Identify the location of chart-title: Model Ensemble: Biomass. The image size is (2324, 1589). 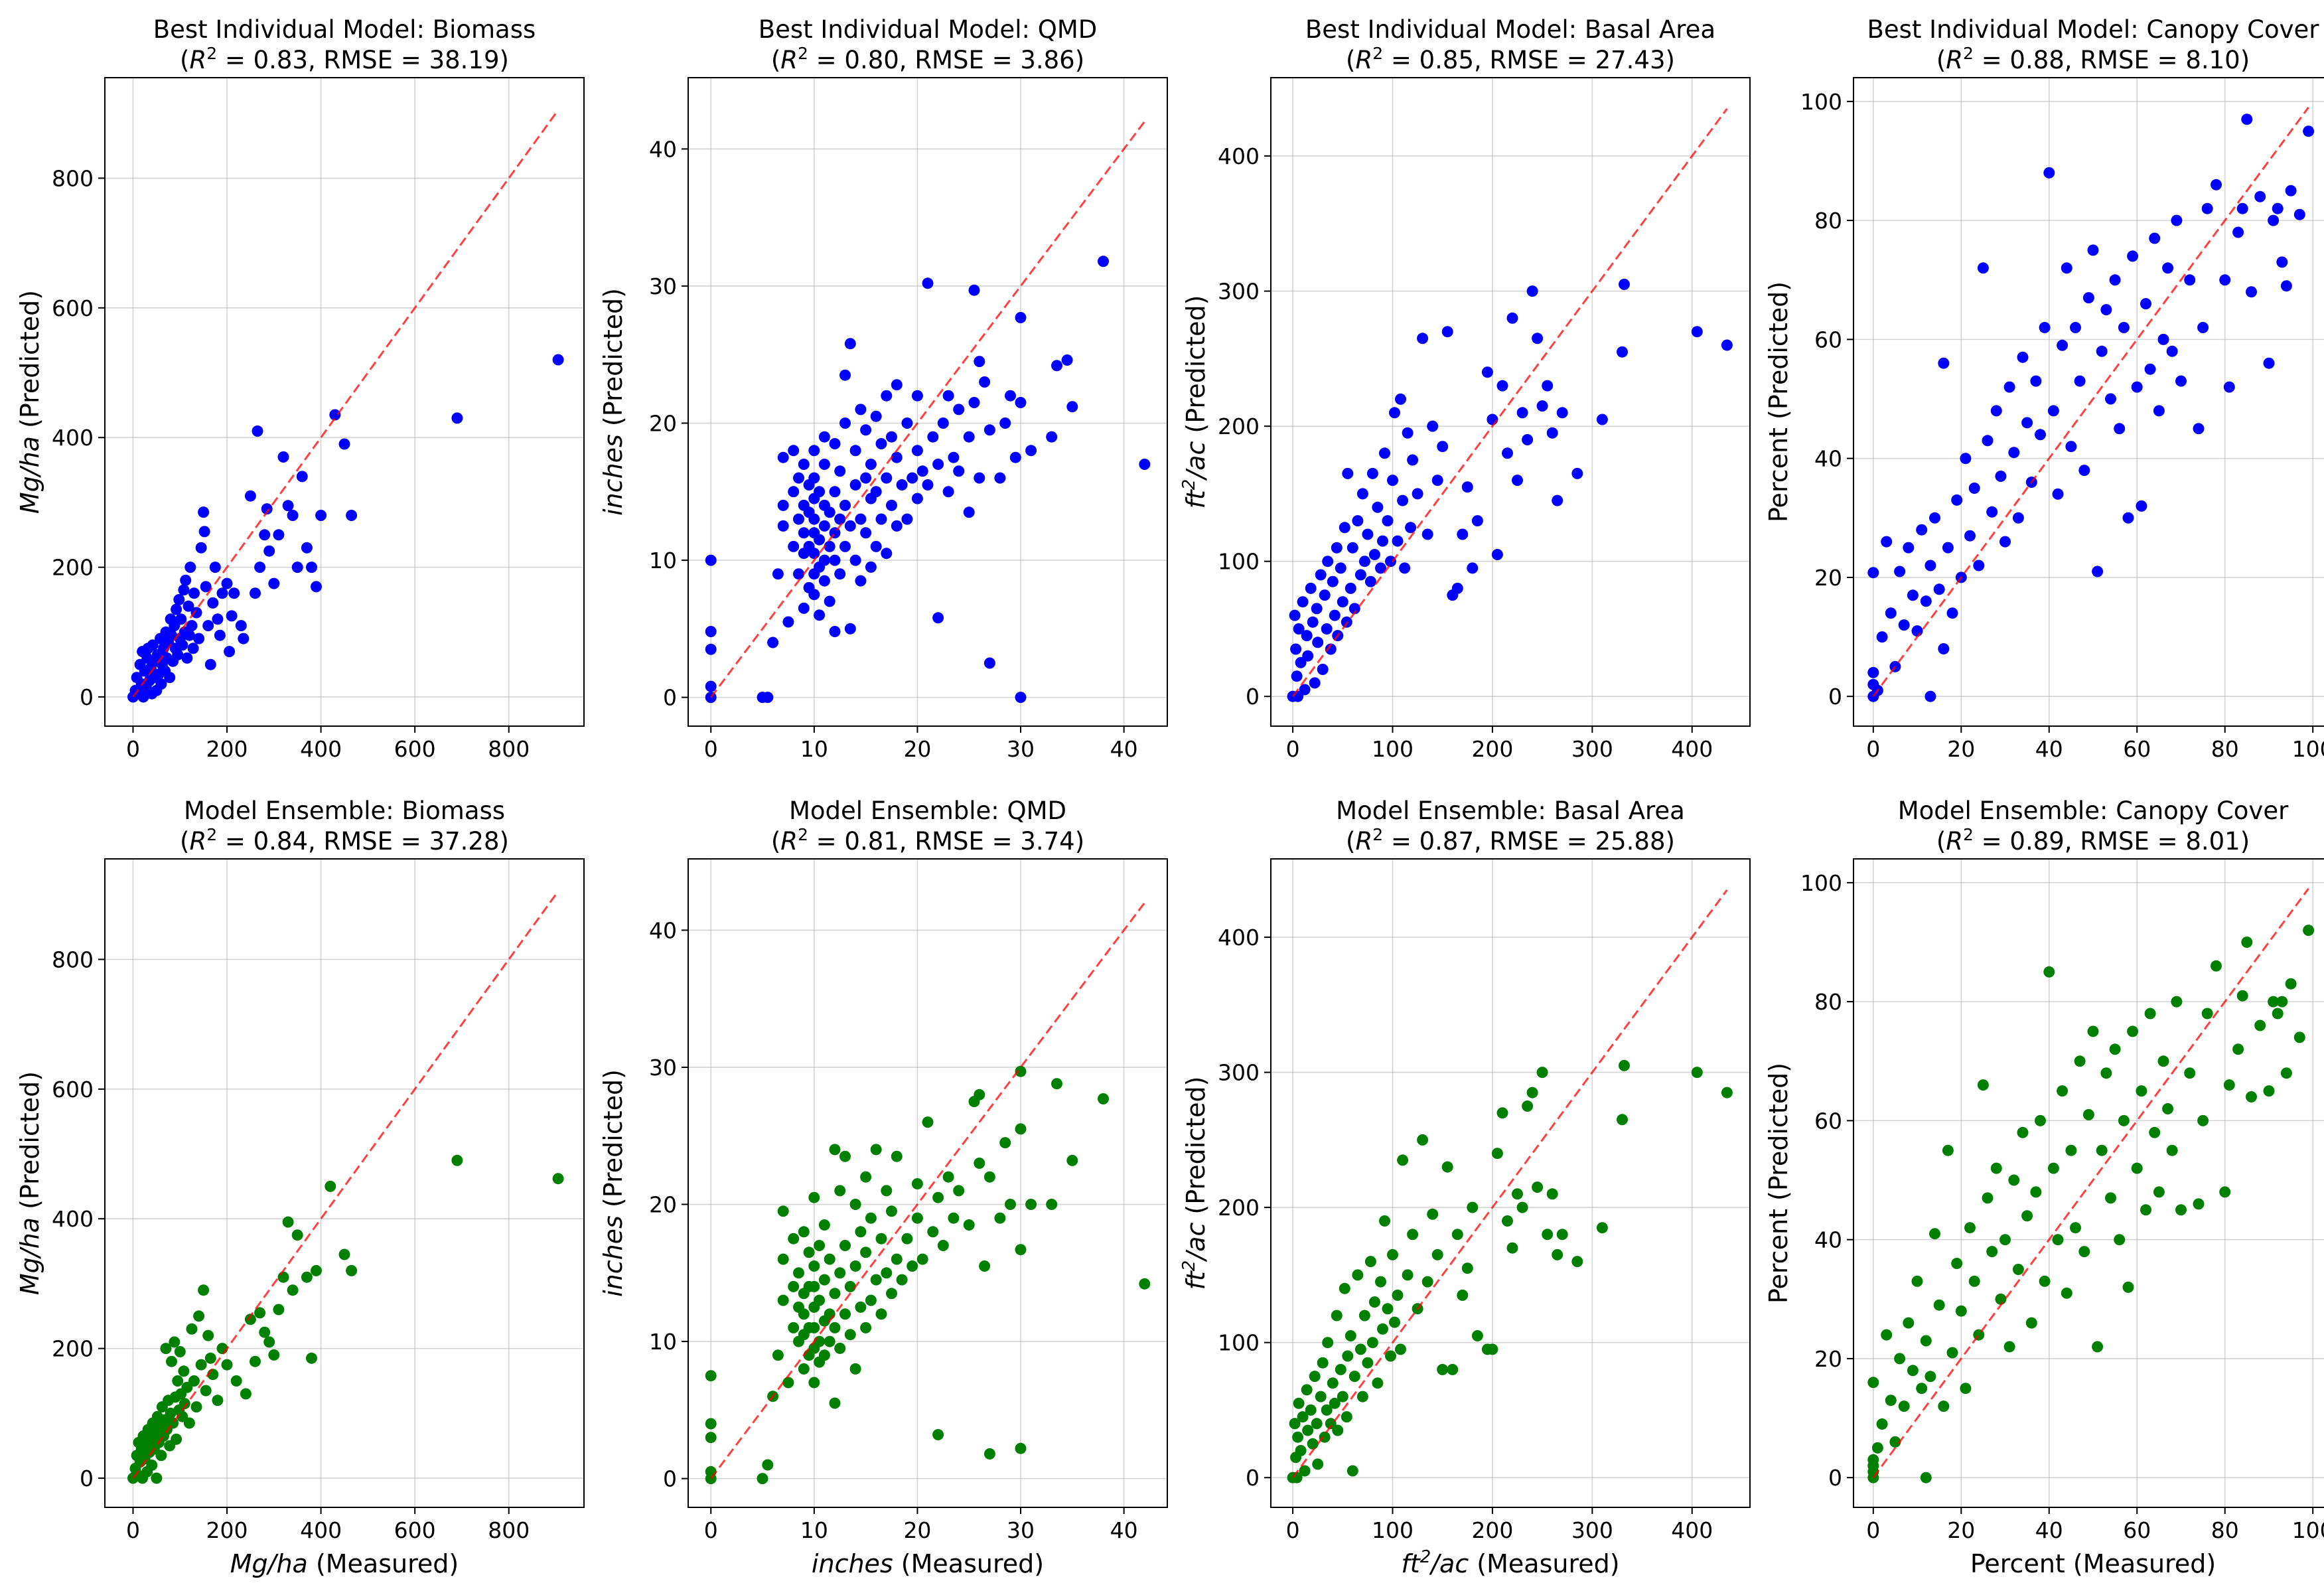
(344, 810).